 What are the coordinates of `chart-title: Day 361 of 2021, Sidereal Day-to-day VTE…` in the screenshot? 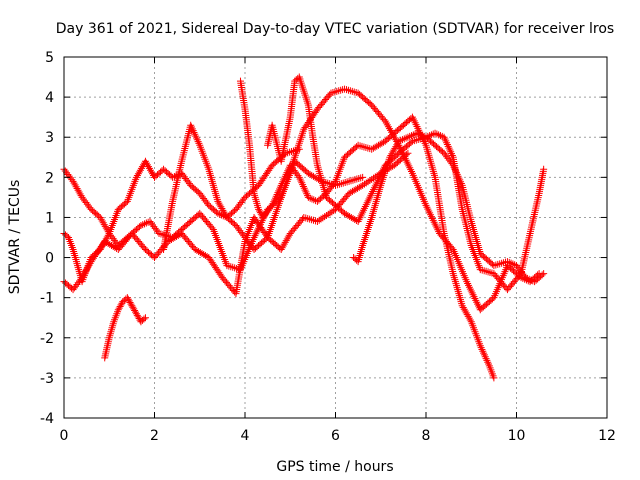 It's located at (335, 29).